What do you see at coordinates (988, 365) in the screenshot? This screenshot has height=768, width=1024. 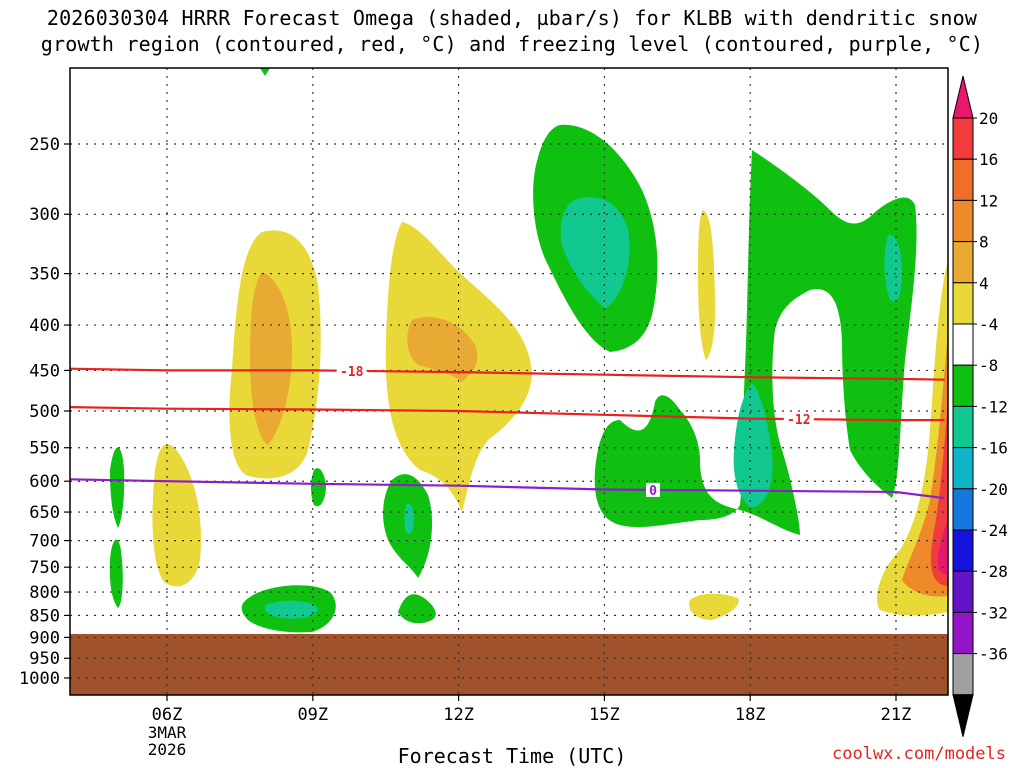 I see `colorbar-label: -8` at bounding box center [988, 365].